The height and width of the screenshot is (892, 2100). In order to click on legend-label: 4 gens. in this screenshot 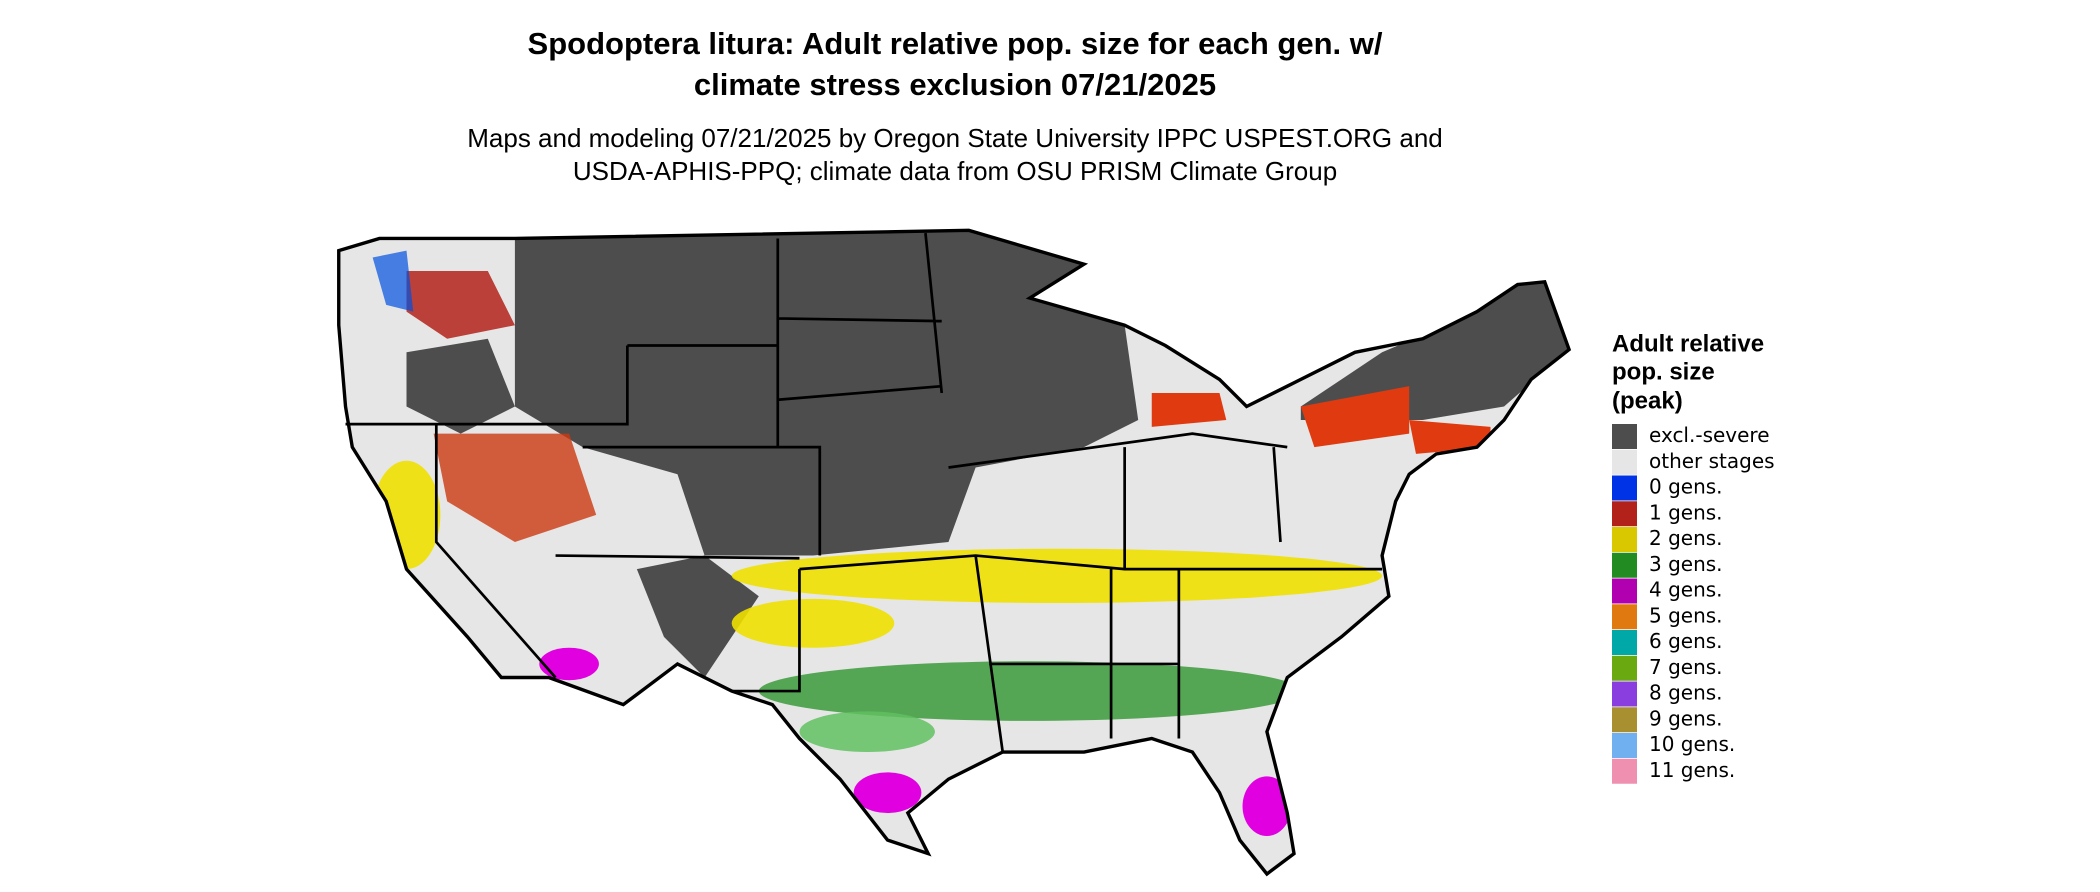, I will do `click(1686, 590)`.